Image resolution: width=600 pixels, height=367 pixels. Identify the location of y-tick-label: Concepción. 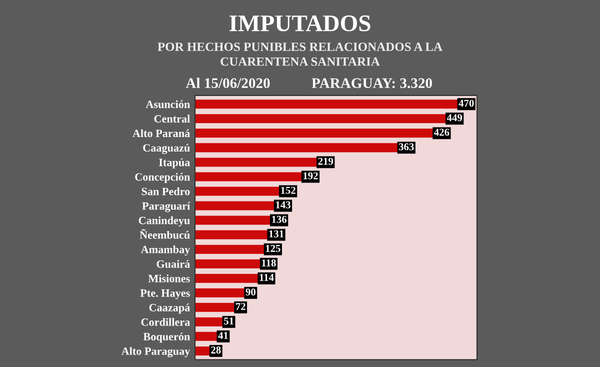
(162, 177).